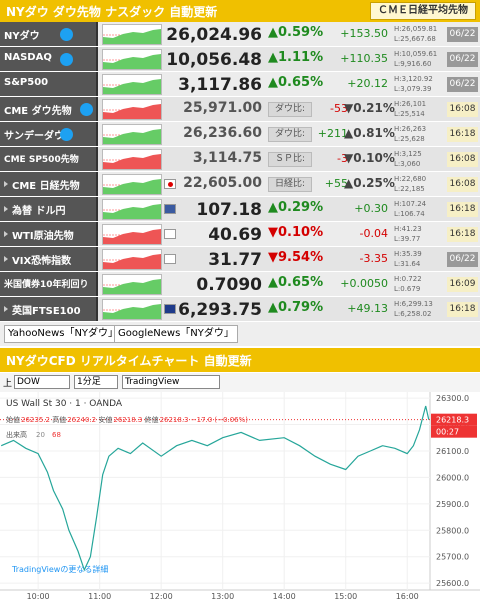 This screenshot has width=480, height=602. What do you see at coordinates (408, 254) in the screenshot?
I see `high: H:35.39` at bounding box center [408, 254].